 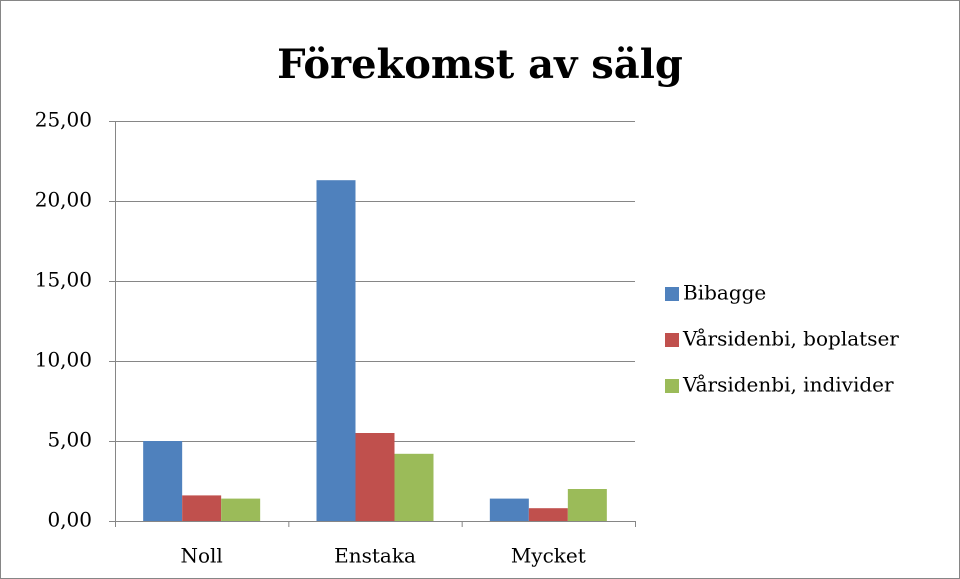 I want to click on x-tick-label: Noll, so click(x=201, y=556).